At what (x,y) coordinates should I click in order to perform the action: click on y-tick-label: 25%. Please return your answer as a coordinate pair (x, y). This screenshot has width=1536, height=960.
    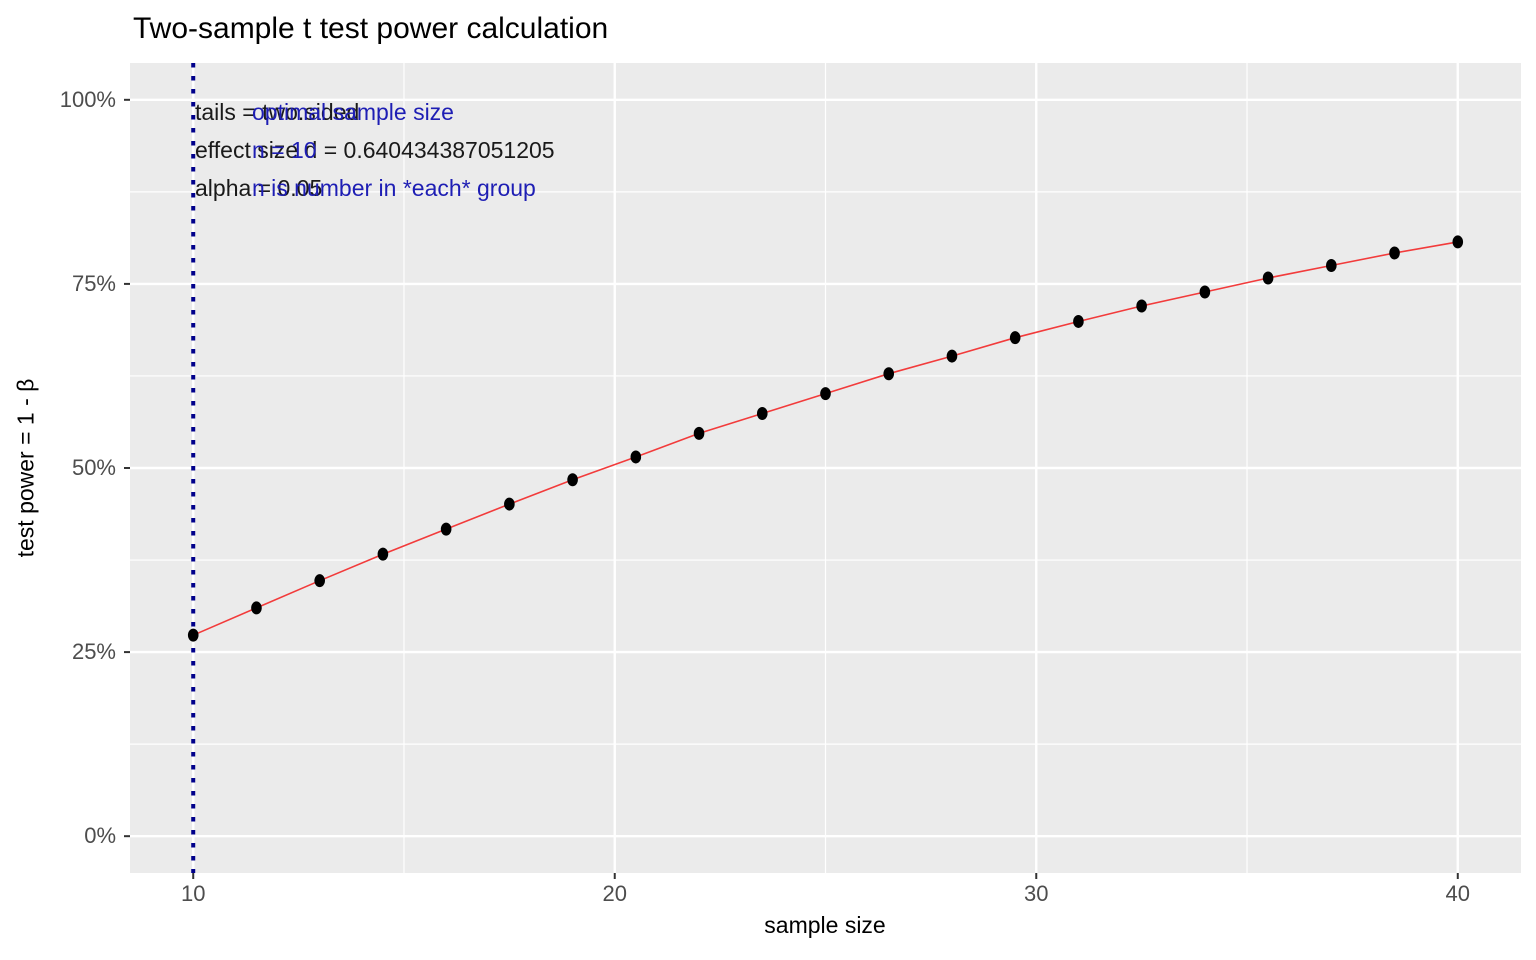
    Looking at the image, I should click on (93, 652).